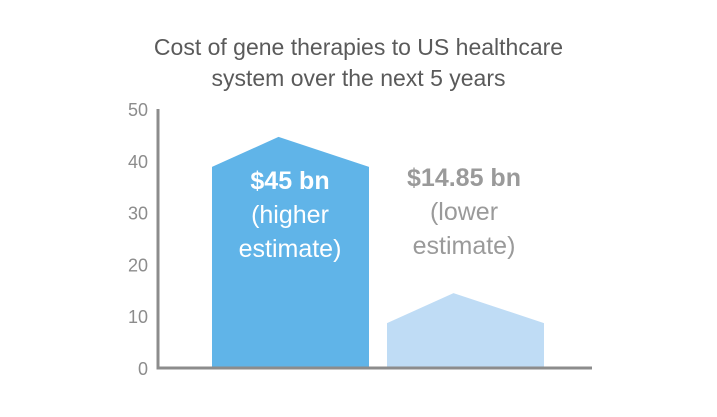  What do you see at coordinates (464, 178) in the screenshot?
I see `data-label-value-bar-2: $14.85 bn` at bounding box center [464, 178].